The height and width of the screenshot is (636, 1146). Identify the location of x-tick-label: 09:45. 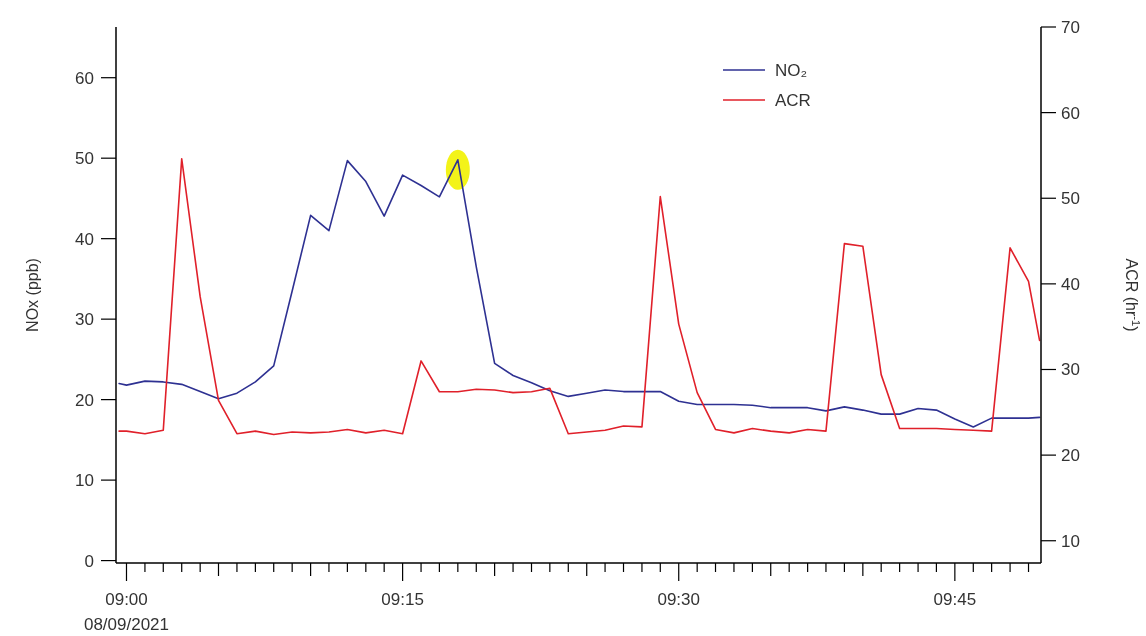
(955, 599).